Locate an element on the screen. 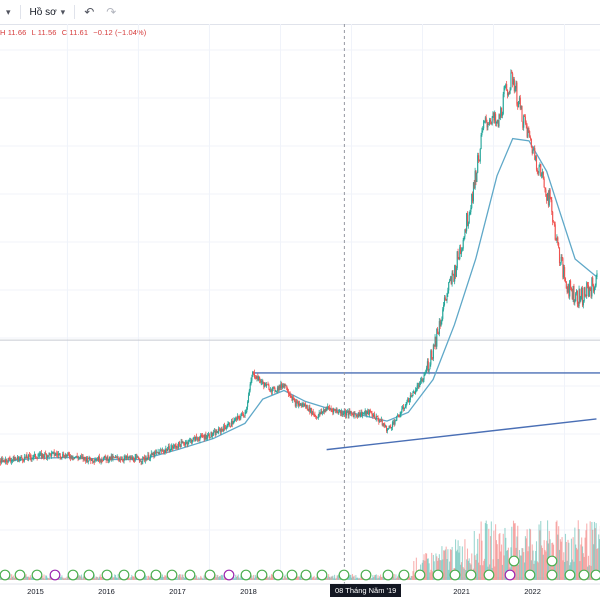 The height and width of the screenshot is (600, 600). redo-icon: ↷ is located at coordinates (111, 12).